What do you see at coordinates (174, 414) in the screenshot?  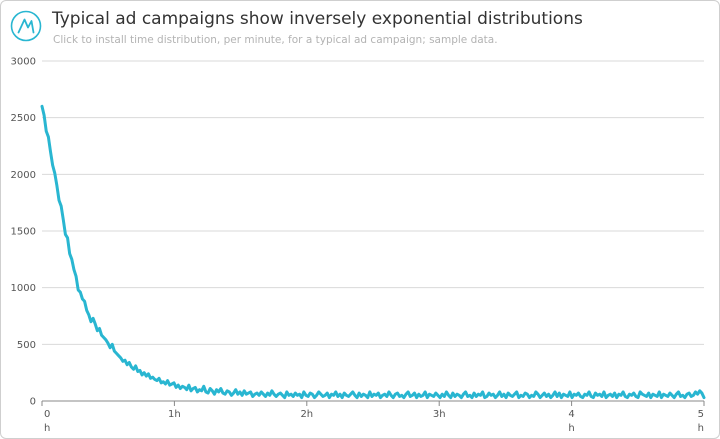 I see `x-tick-label: 1h` at bounding box center [174, 414].